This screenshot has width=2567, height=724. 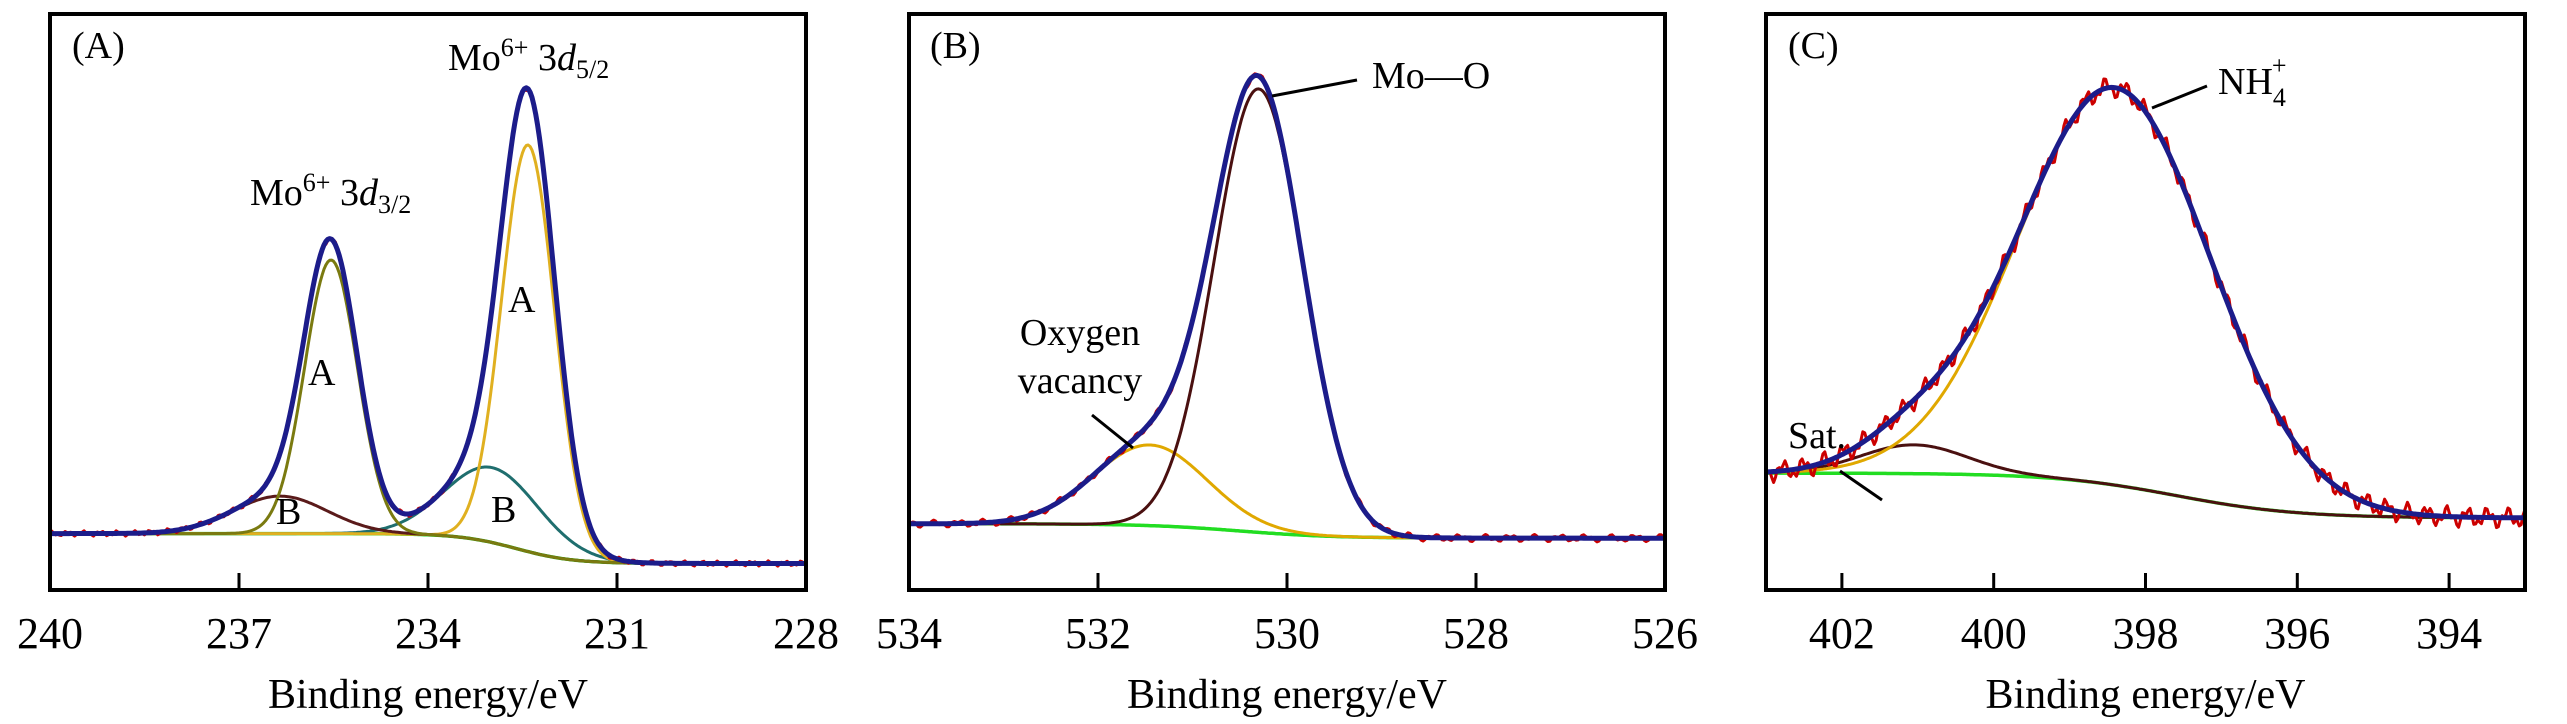 What do you see at coordinates (2297, 633) in the screenshot?
I see `x-tick-label: 396` at bounding box center [2297, 633].